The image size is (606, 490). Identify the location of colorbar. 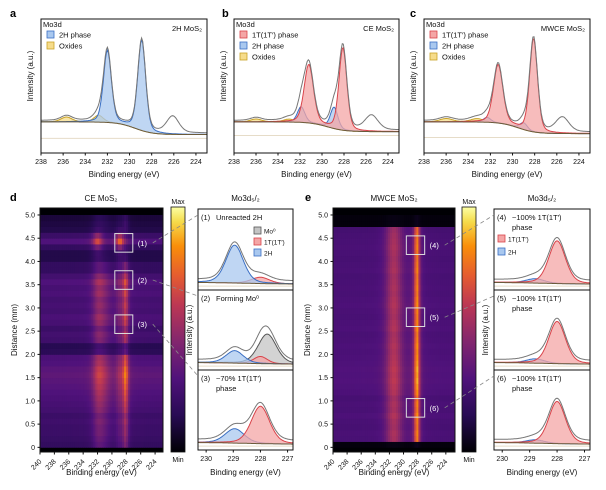
(178, 329).